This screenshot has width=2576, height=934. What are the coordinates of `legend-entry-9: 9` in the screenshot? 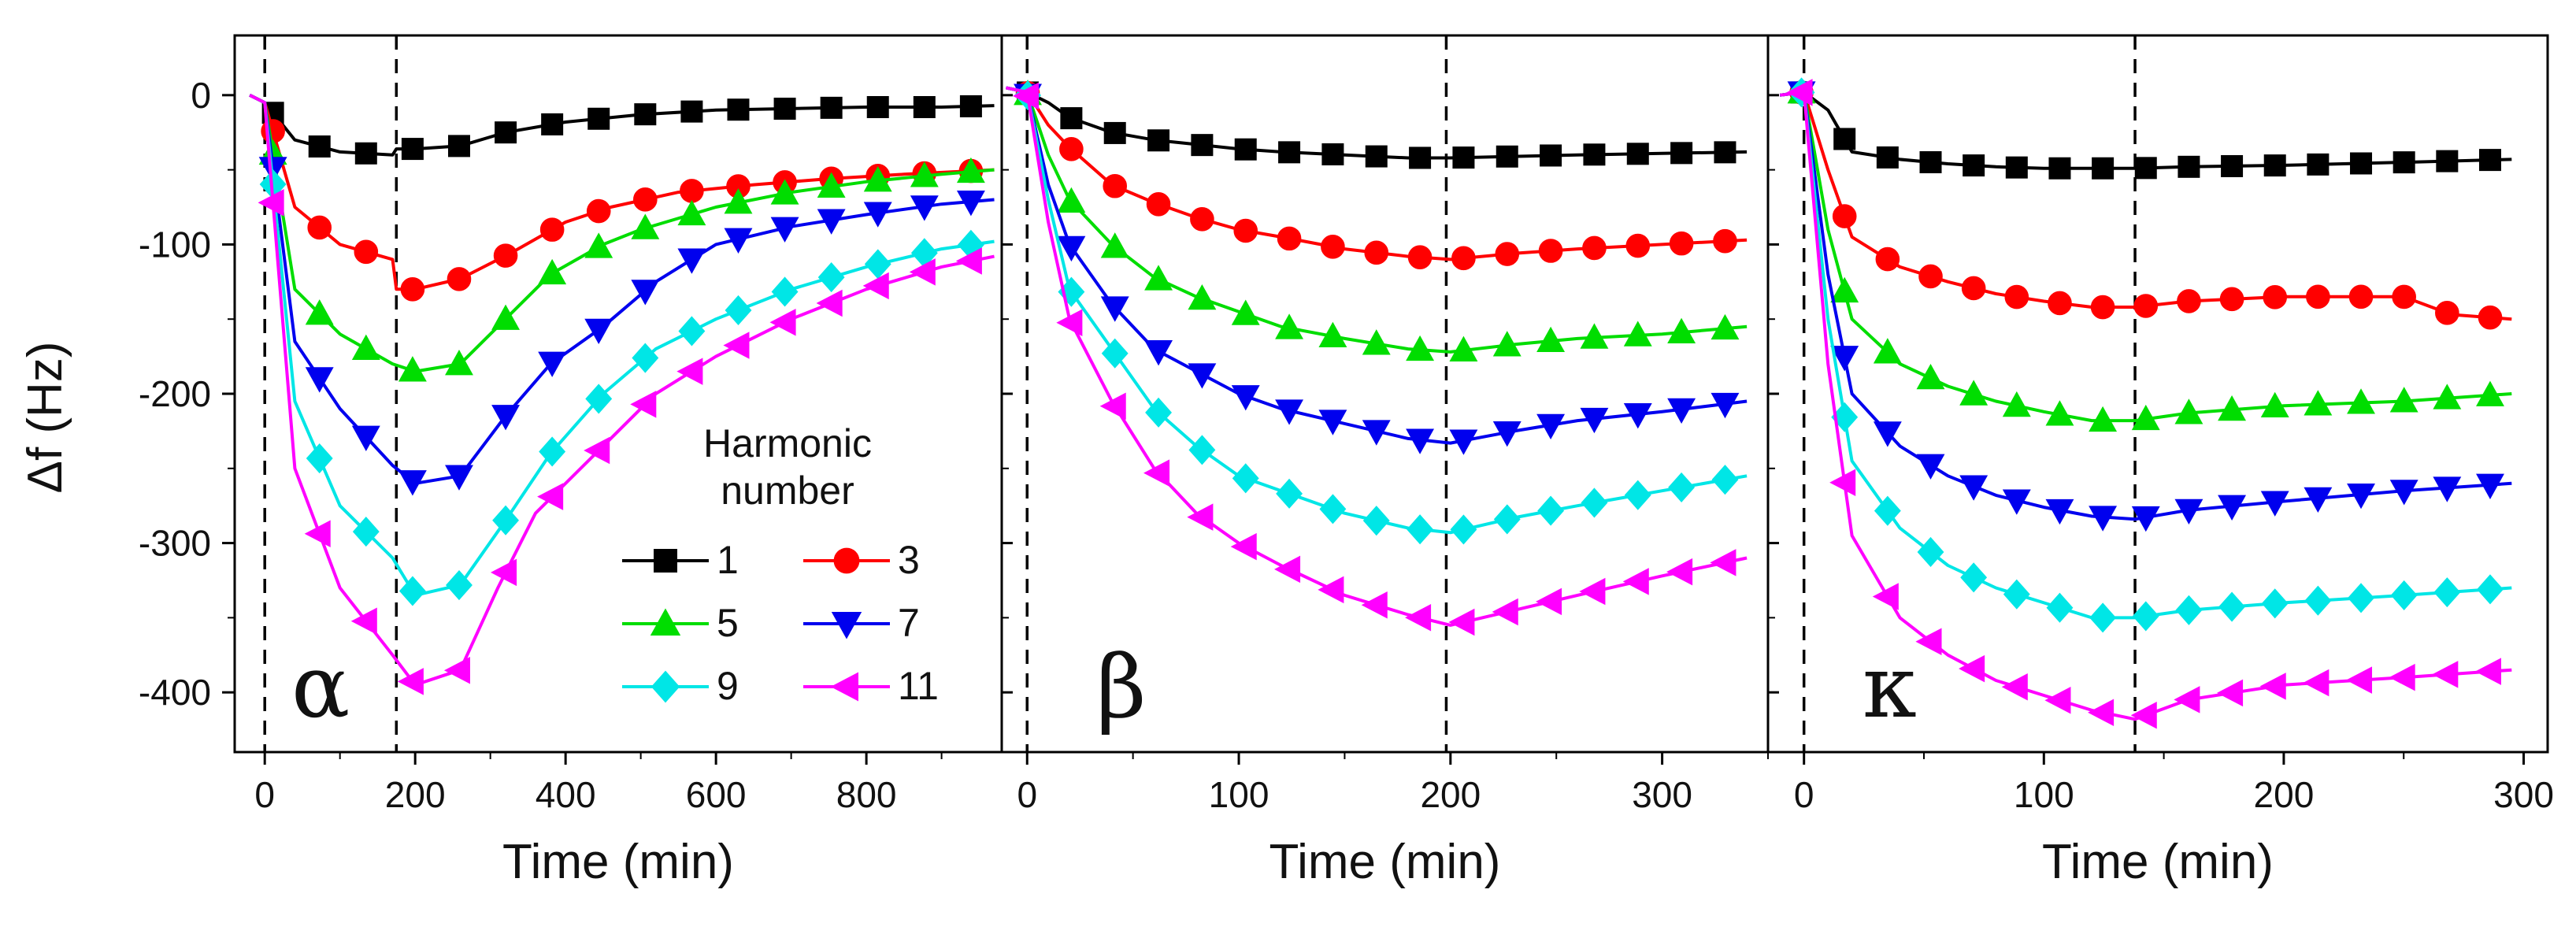 It's located at (680, 686).